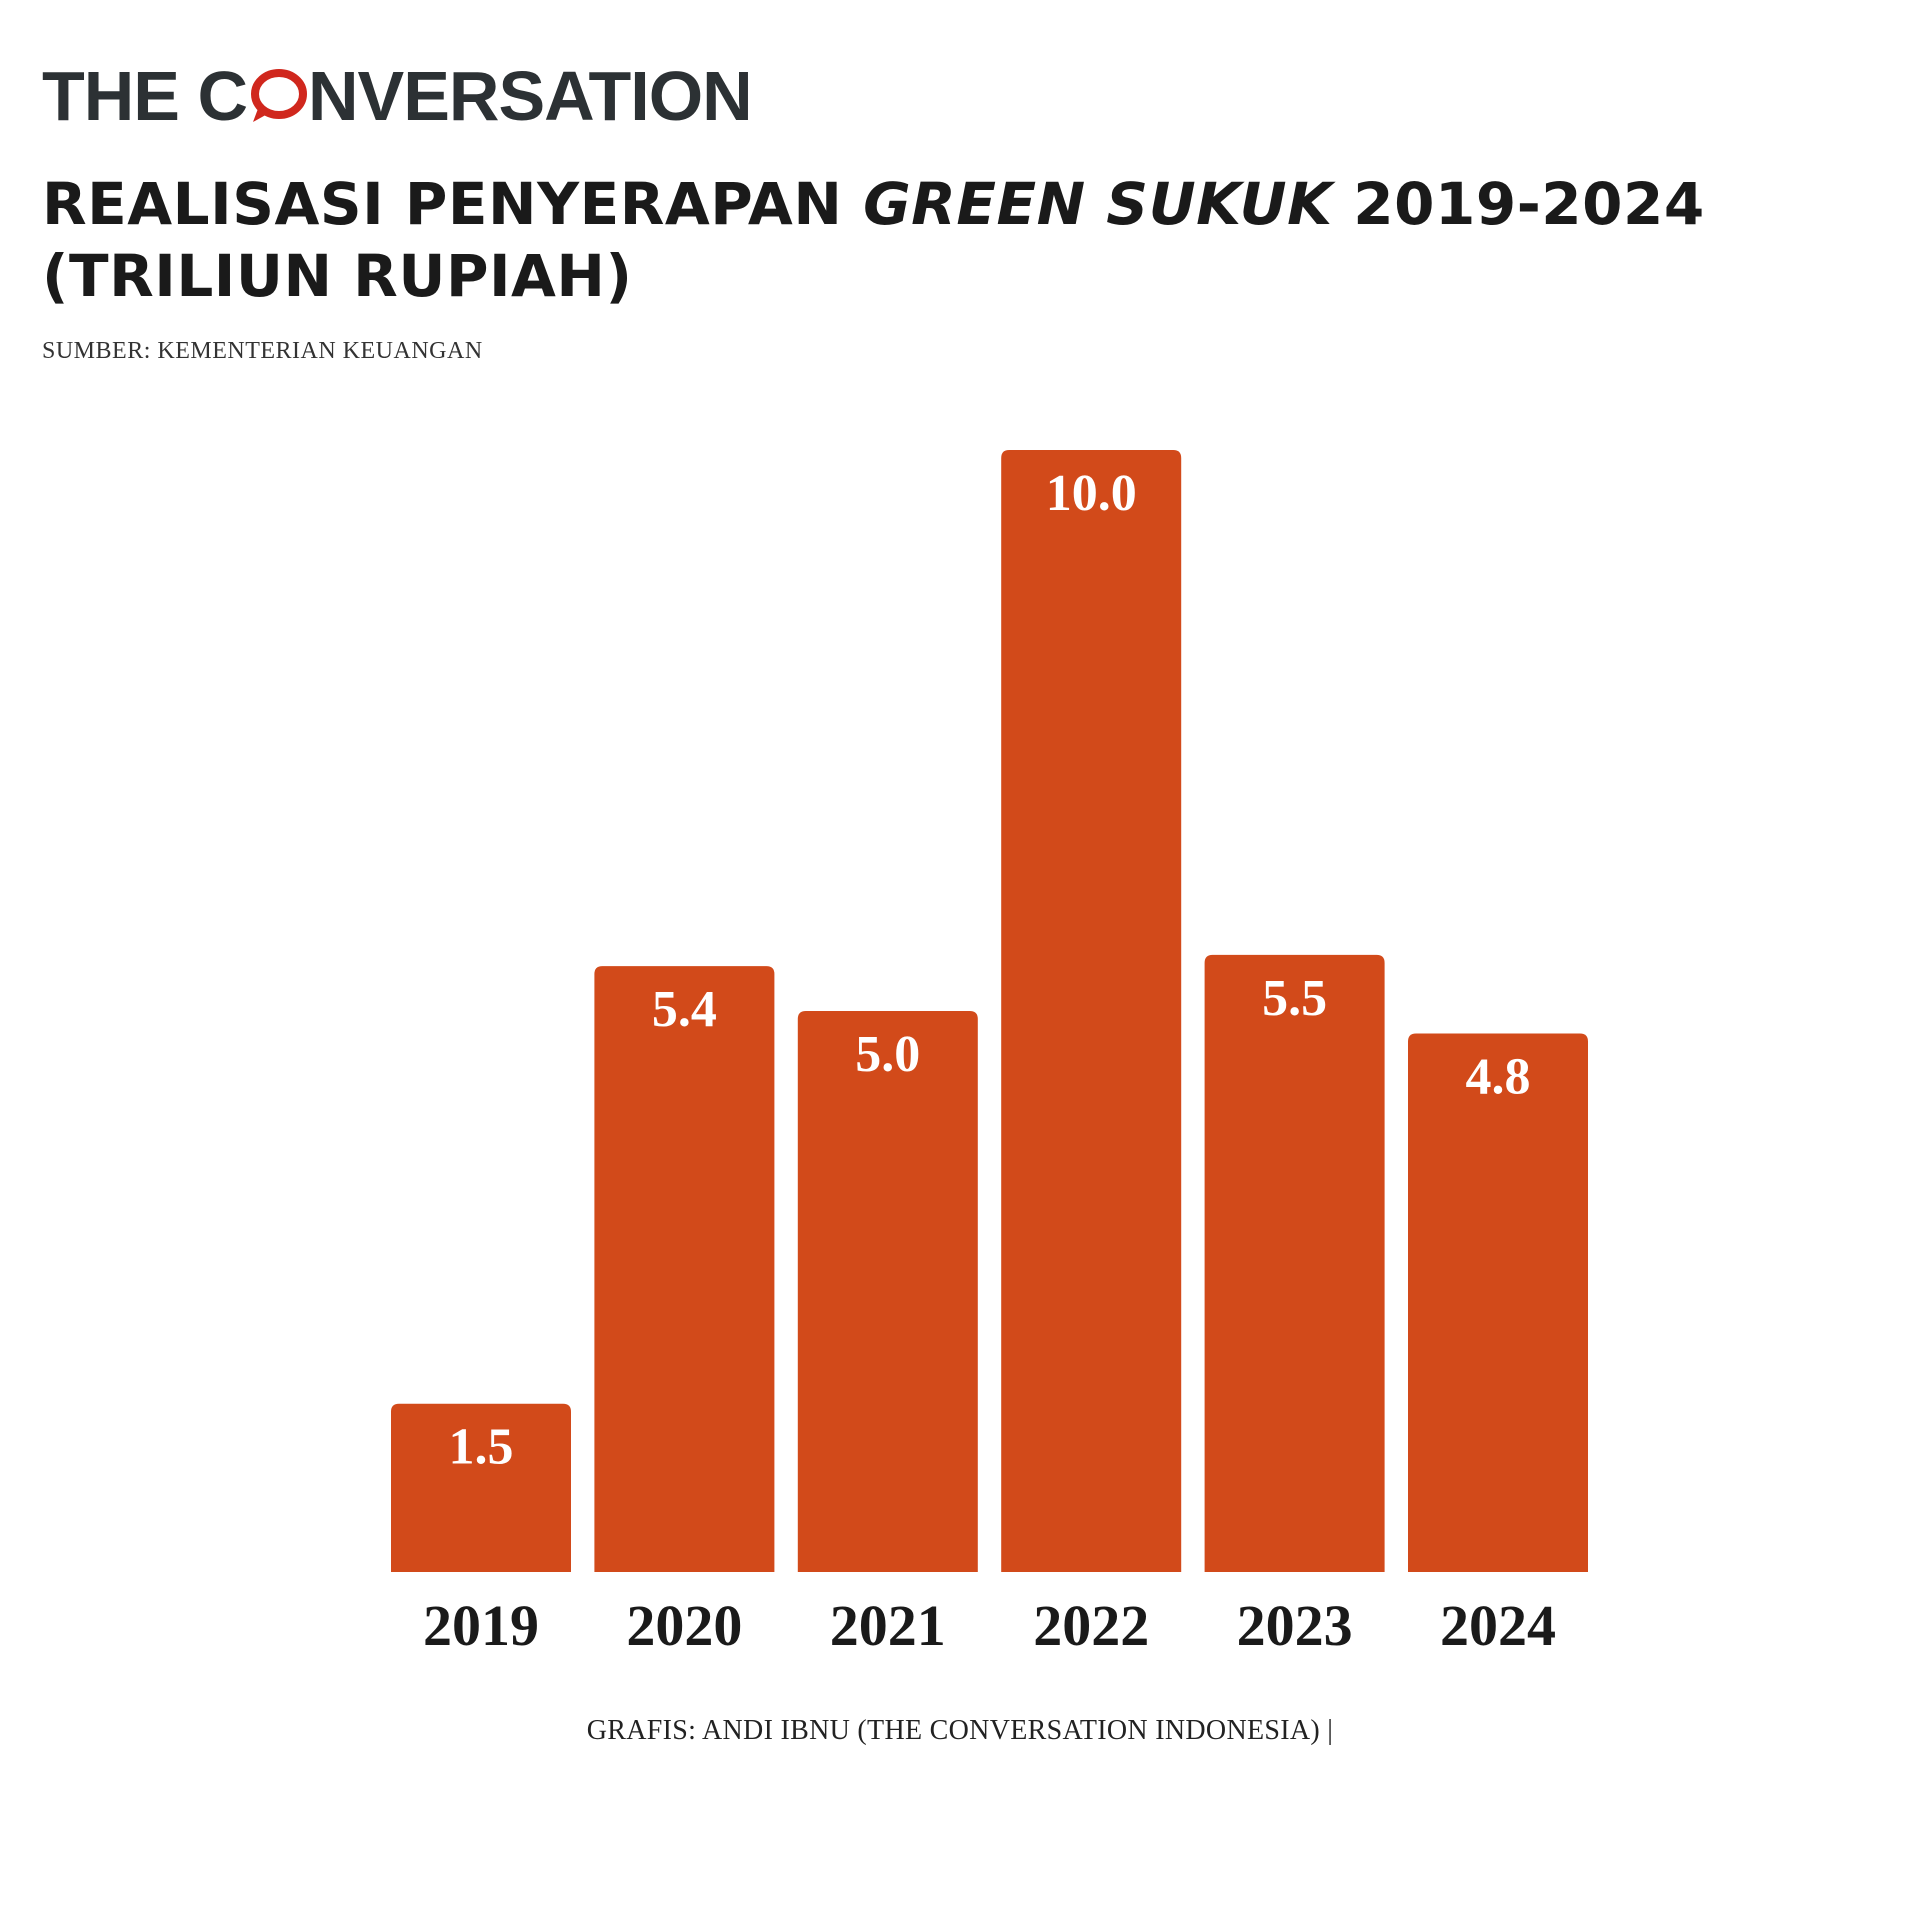  Describe the element at coordinates (1498, 1076) in the screenshot. I see `bar-value-label: 4.8` at that location.